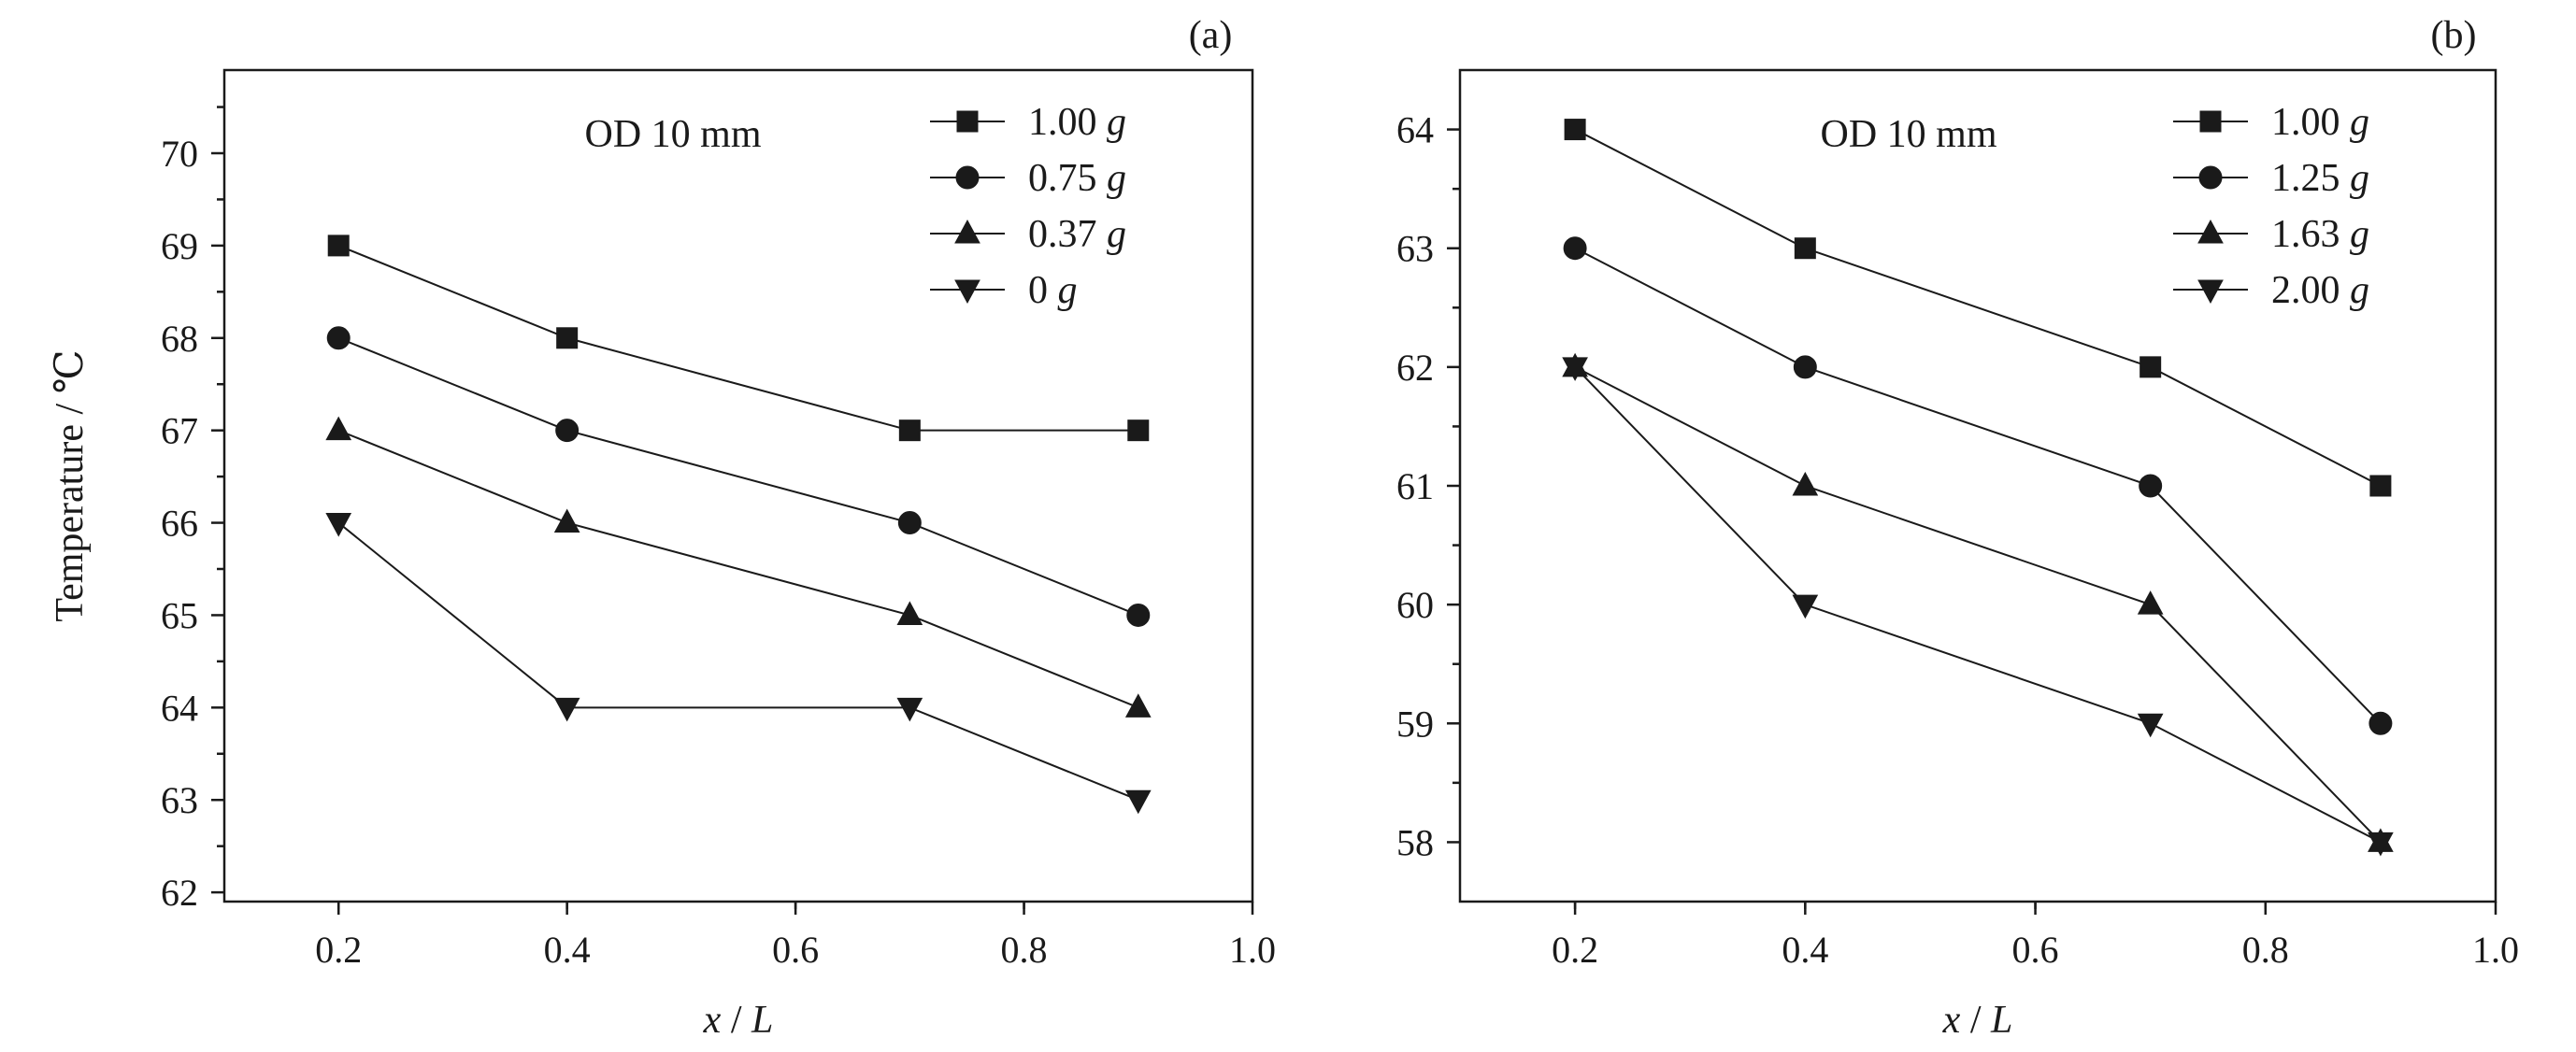  Describe the element at coordinates (2210, 177) in the screenshot. I see `legend-marker-circle` at that location.